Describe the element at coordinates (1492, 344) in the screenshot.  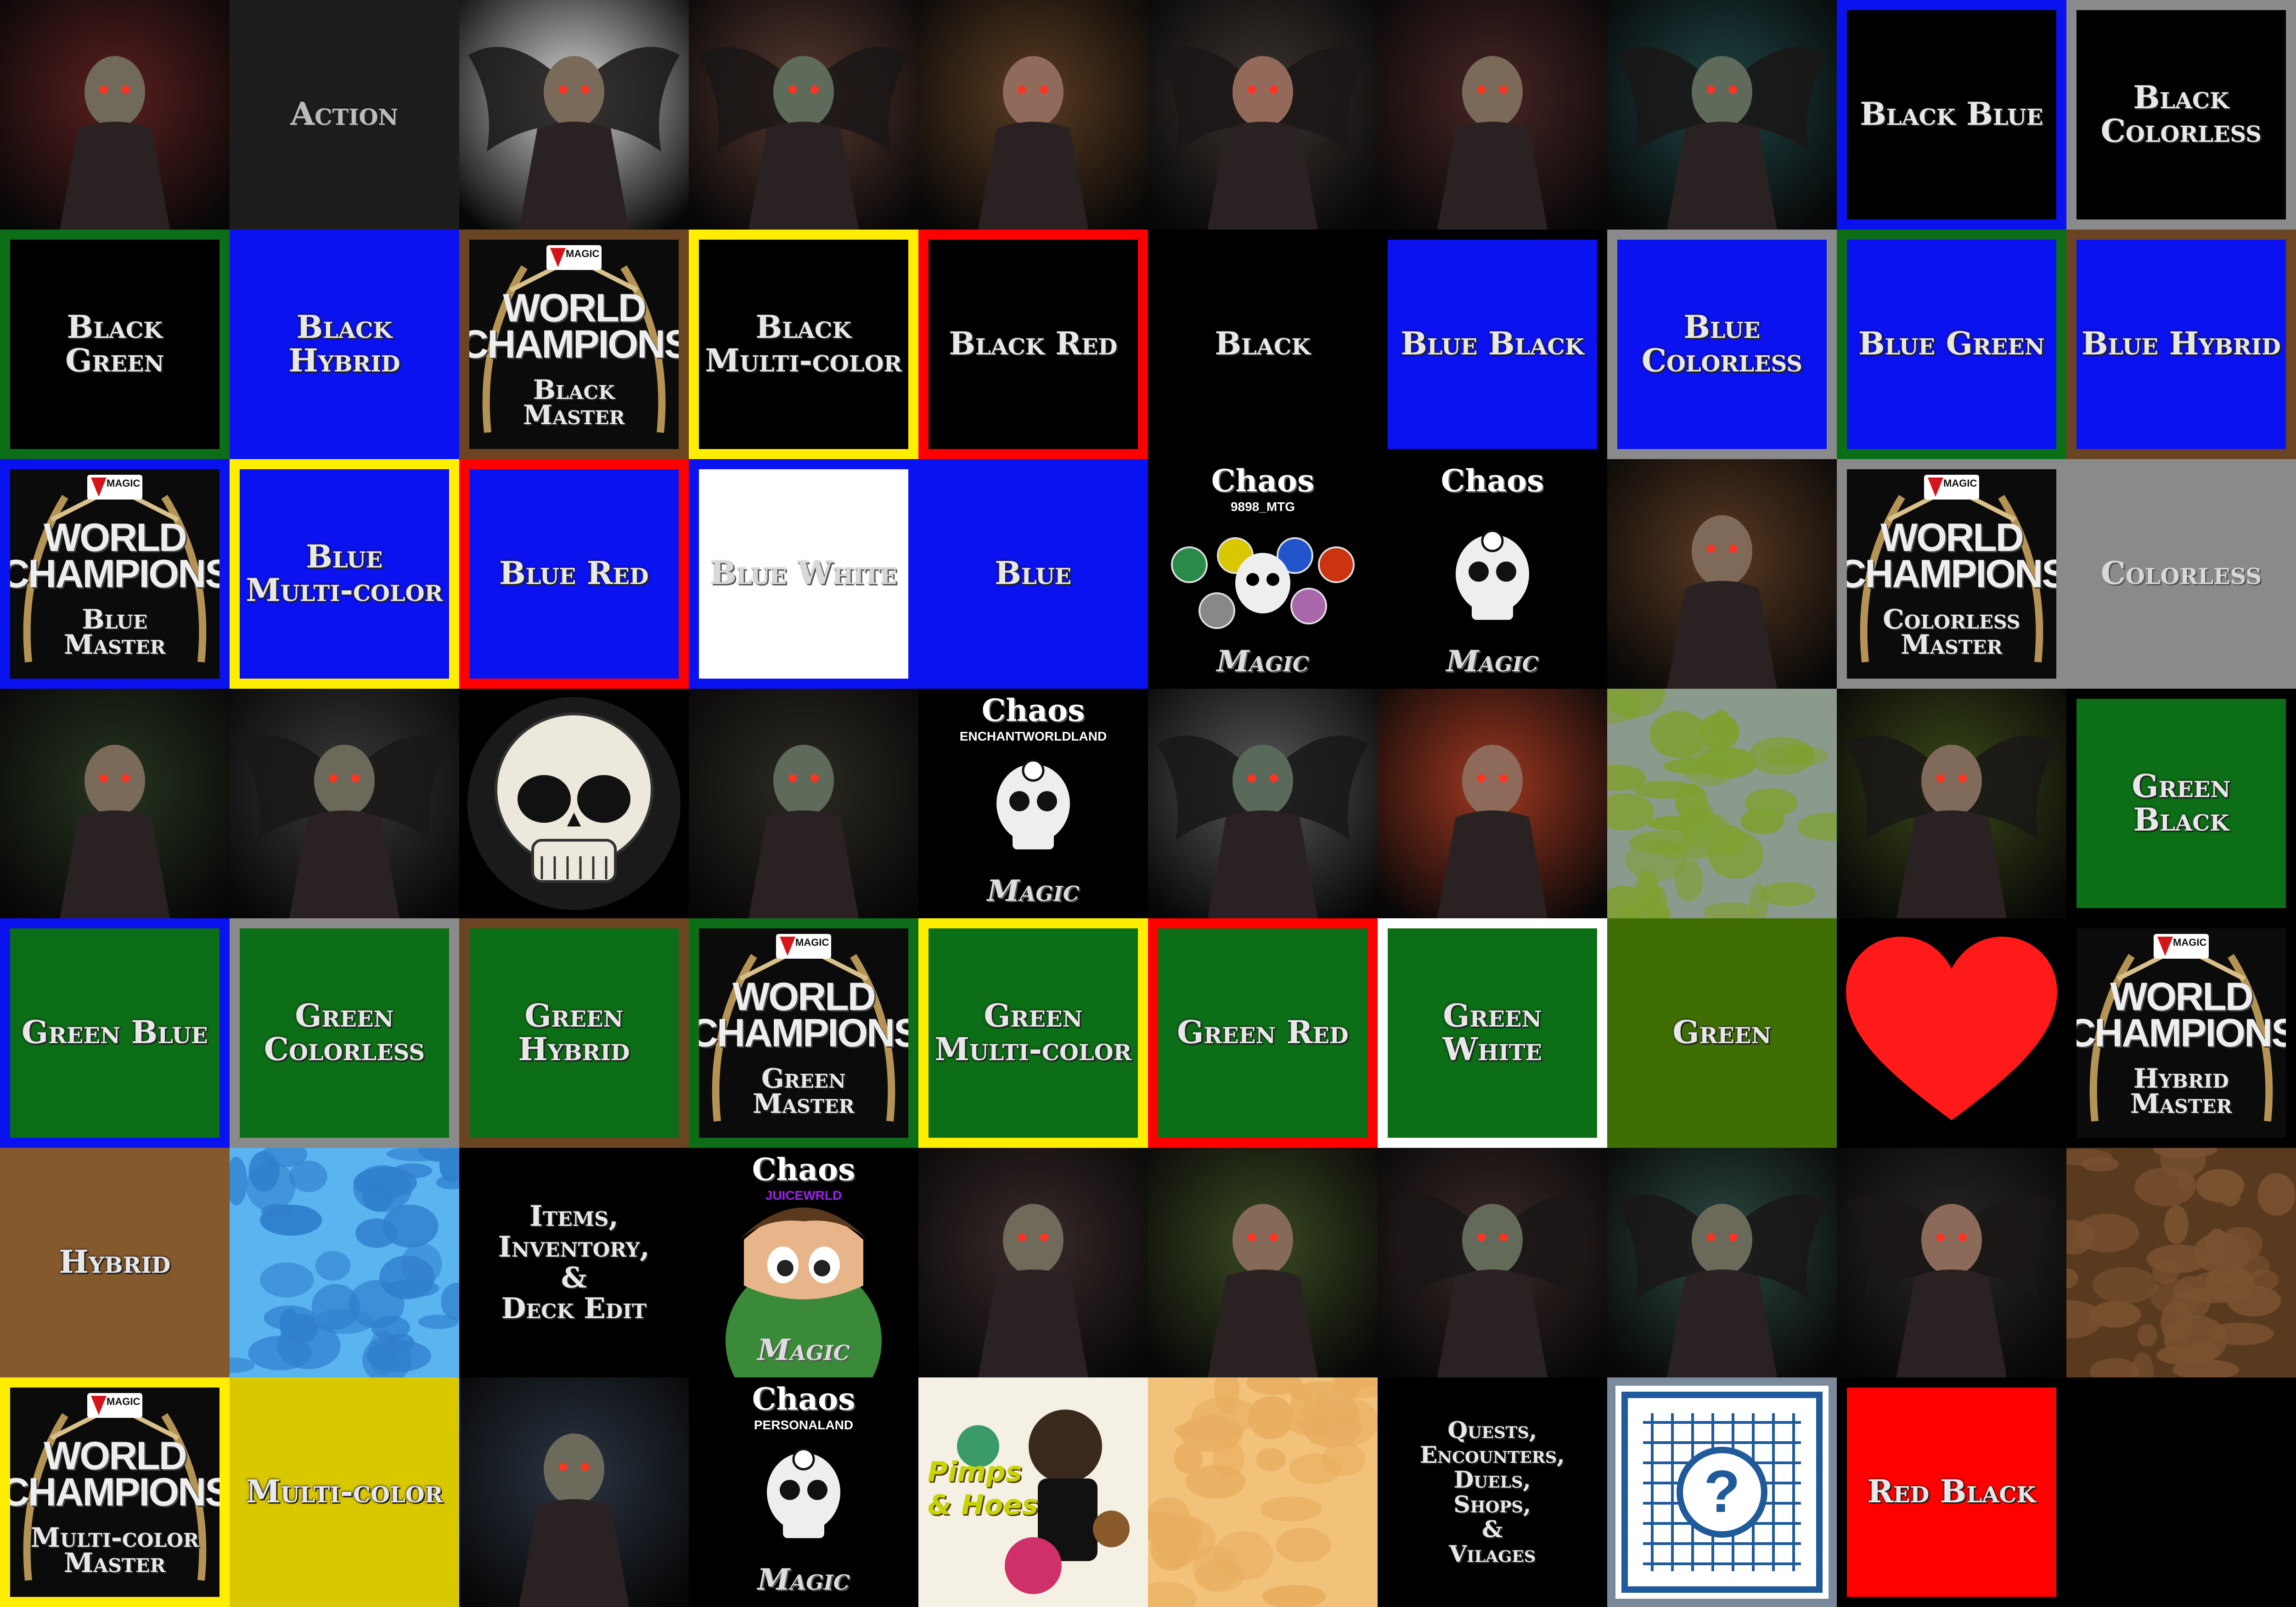
I see `tile-blue-black: Blue Black` at that location.